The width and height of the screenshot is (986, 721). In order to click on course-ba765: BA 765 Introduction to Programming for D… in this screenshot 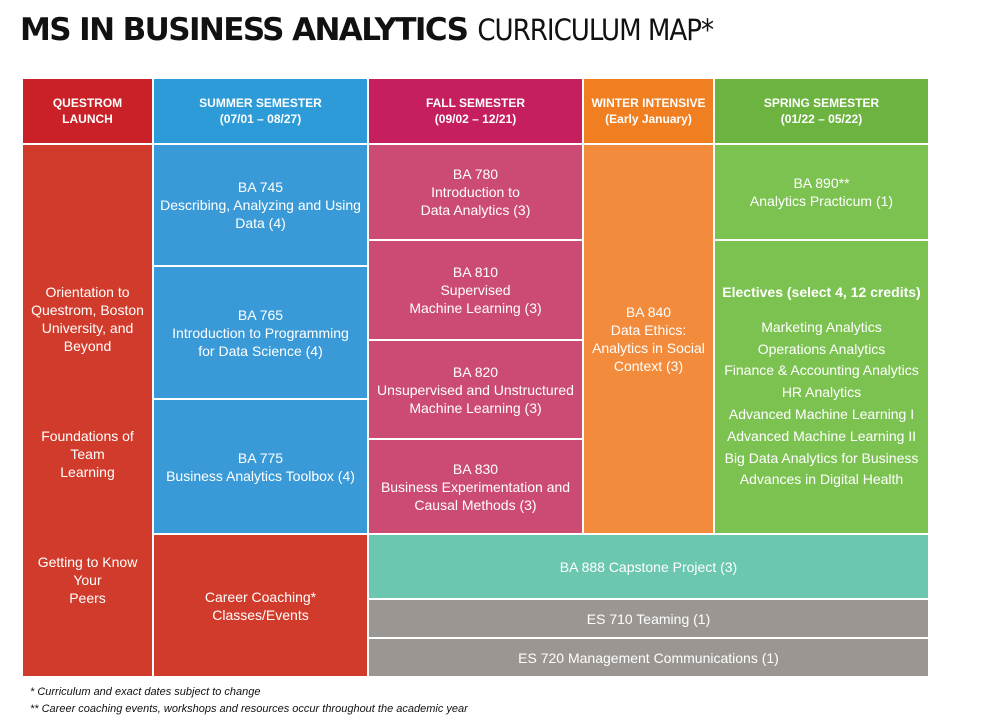, I will do `click(260, 332)`.